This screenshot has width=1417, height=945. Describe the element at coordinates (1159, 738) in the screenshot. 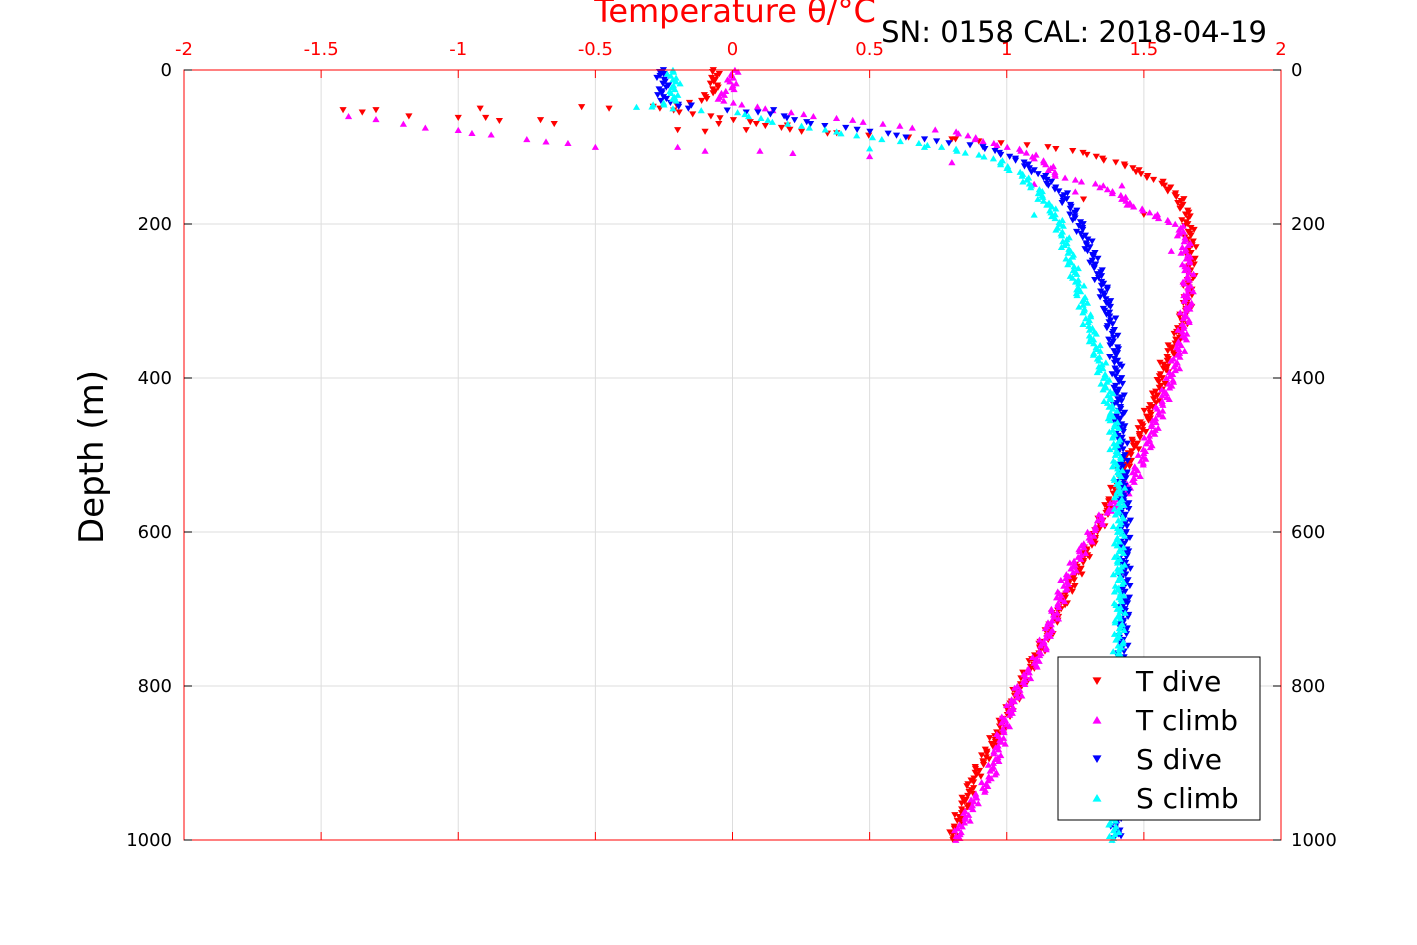

I see `legend-box` at that location.